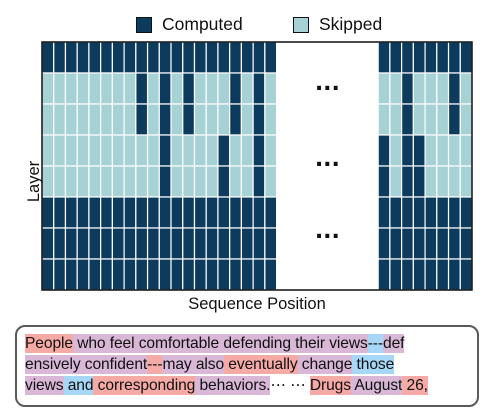 This screenshot has height=415, width=494. Describe the element at coordinates (34, 181) in the screenshot. I see `y-axis-label: Layer` at that location.